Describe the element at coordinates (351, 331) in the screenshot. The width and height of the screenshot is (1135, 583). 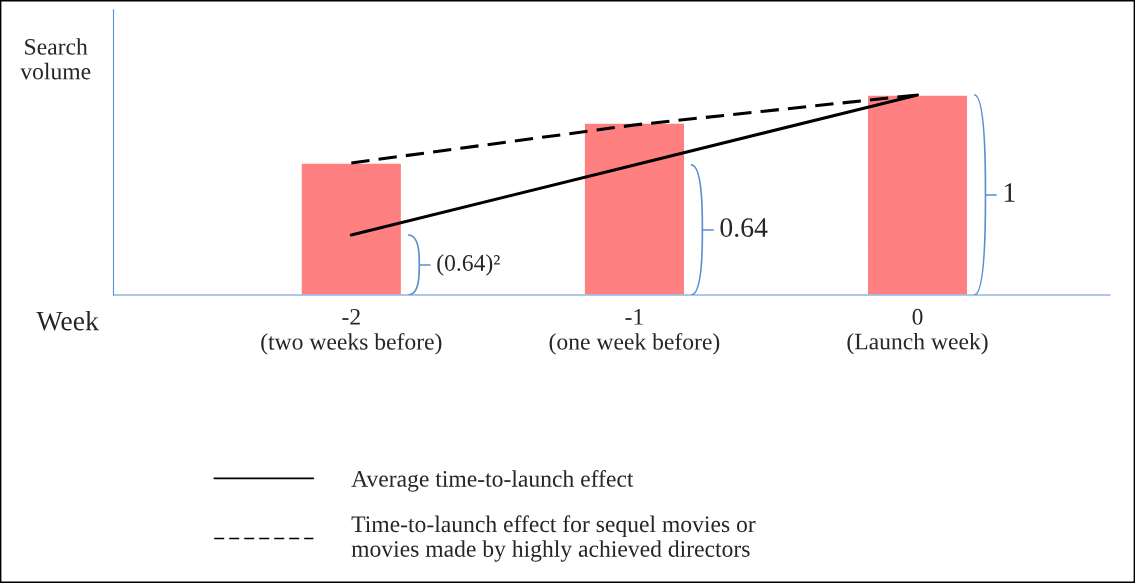
I see `x-tick-label: -2 (two weeks before)` at that location.